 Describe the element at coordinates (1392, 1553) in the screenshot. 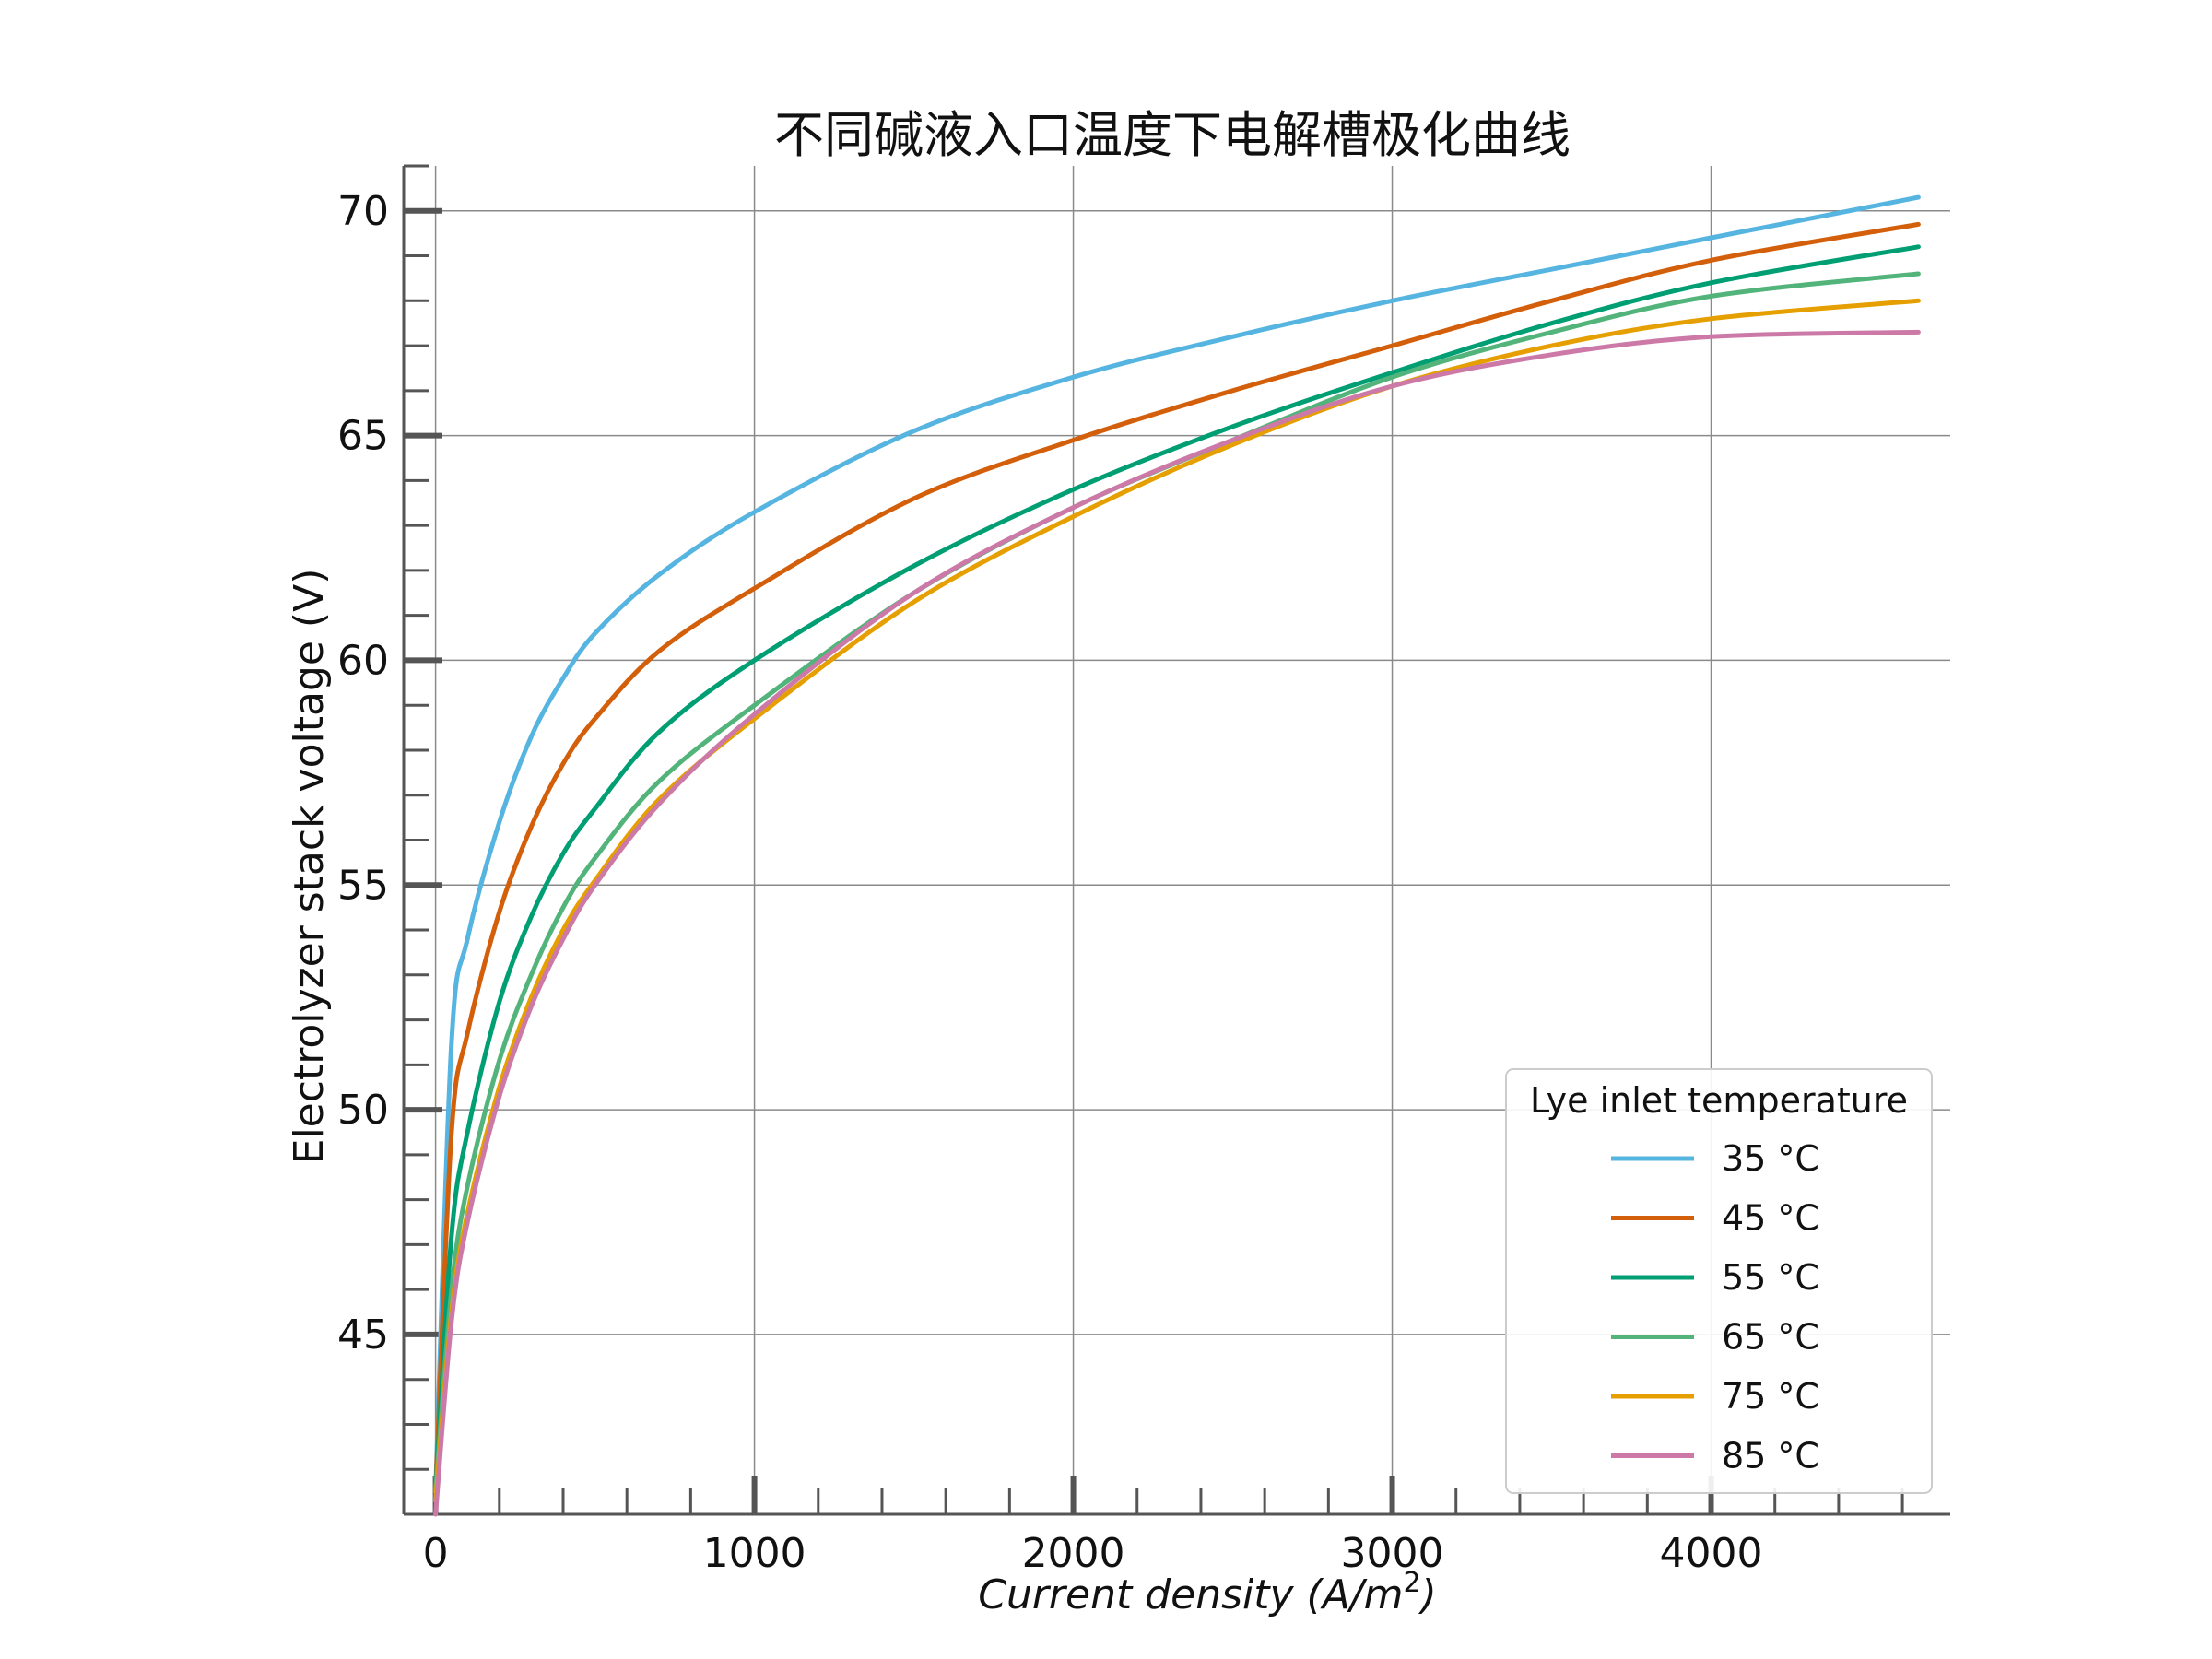

I see `x-tick-label-3000: 3000` at that location.